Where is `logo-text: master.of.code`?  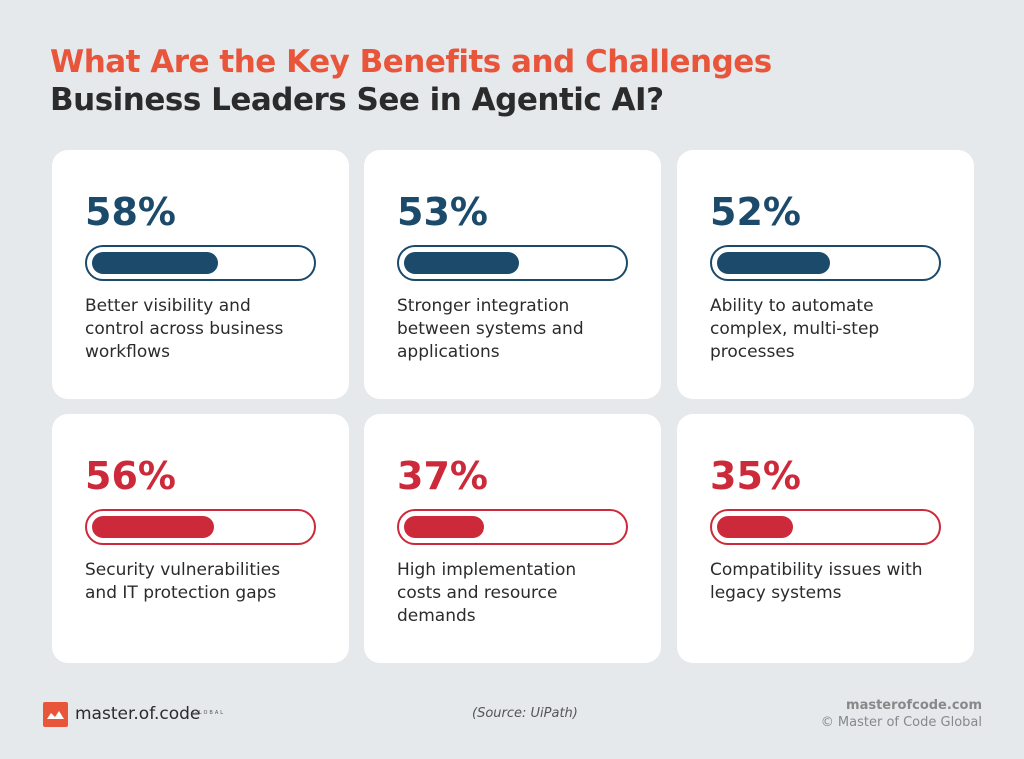
logo-text: master.of.code is located at coordinates (138, 714).